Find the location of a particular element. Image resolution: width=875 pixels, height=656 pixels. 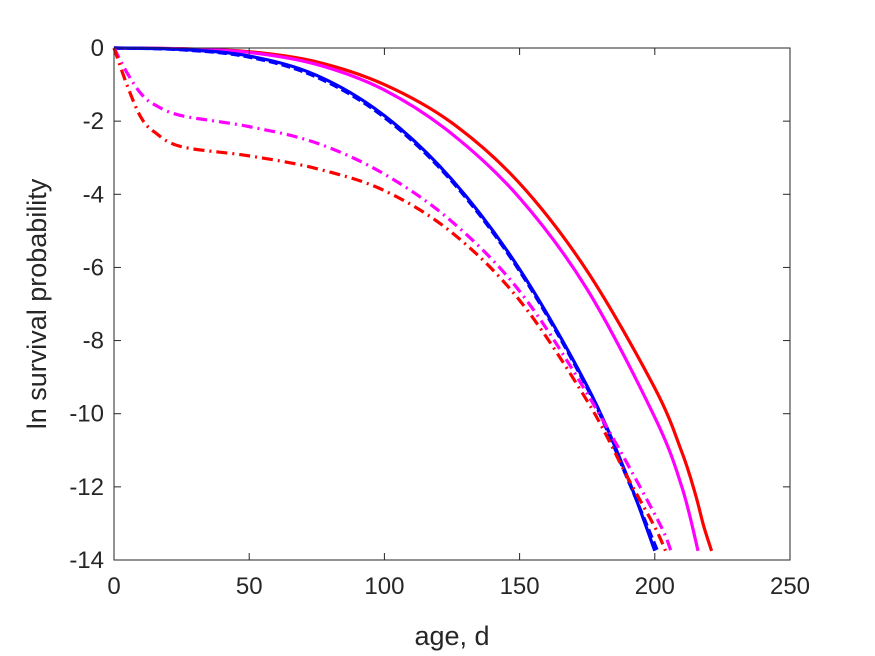

x-tick-label: 0 is located at coordinates (113, 586).